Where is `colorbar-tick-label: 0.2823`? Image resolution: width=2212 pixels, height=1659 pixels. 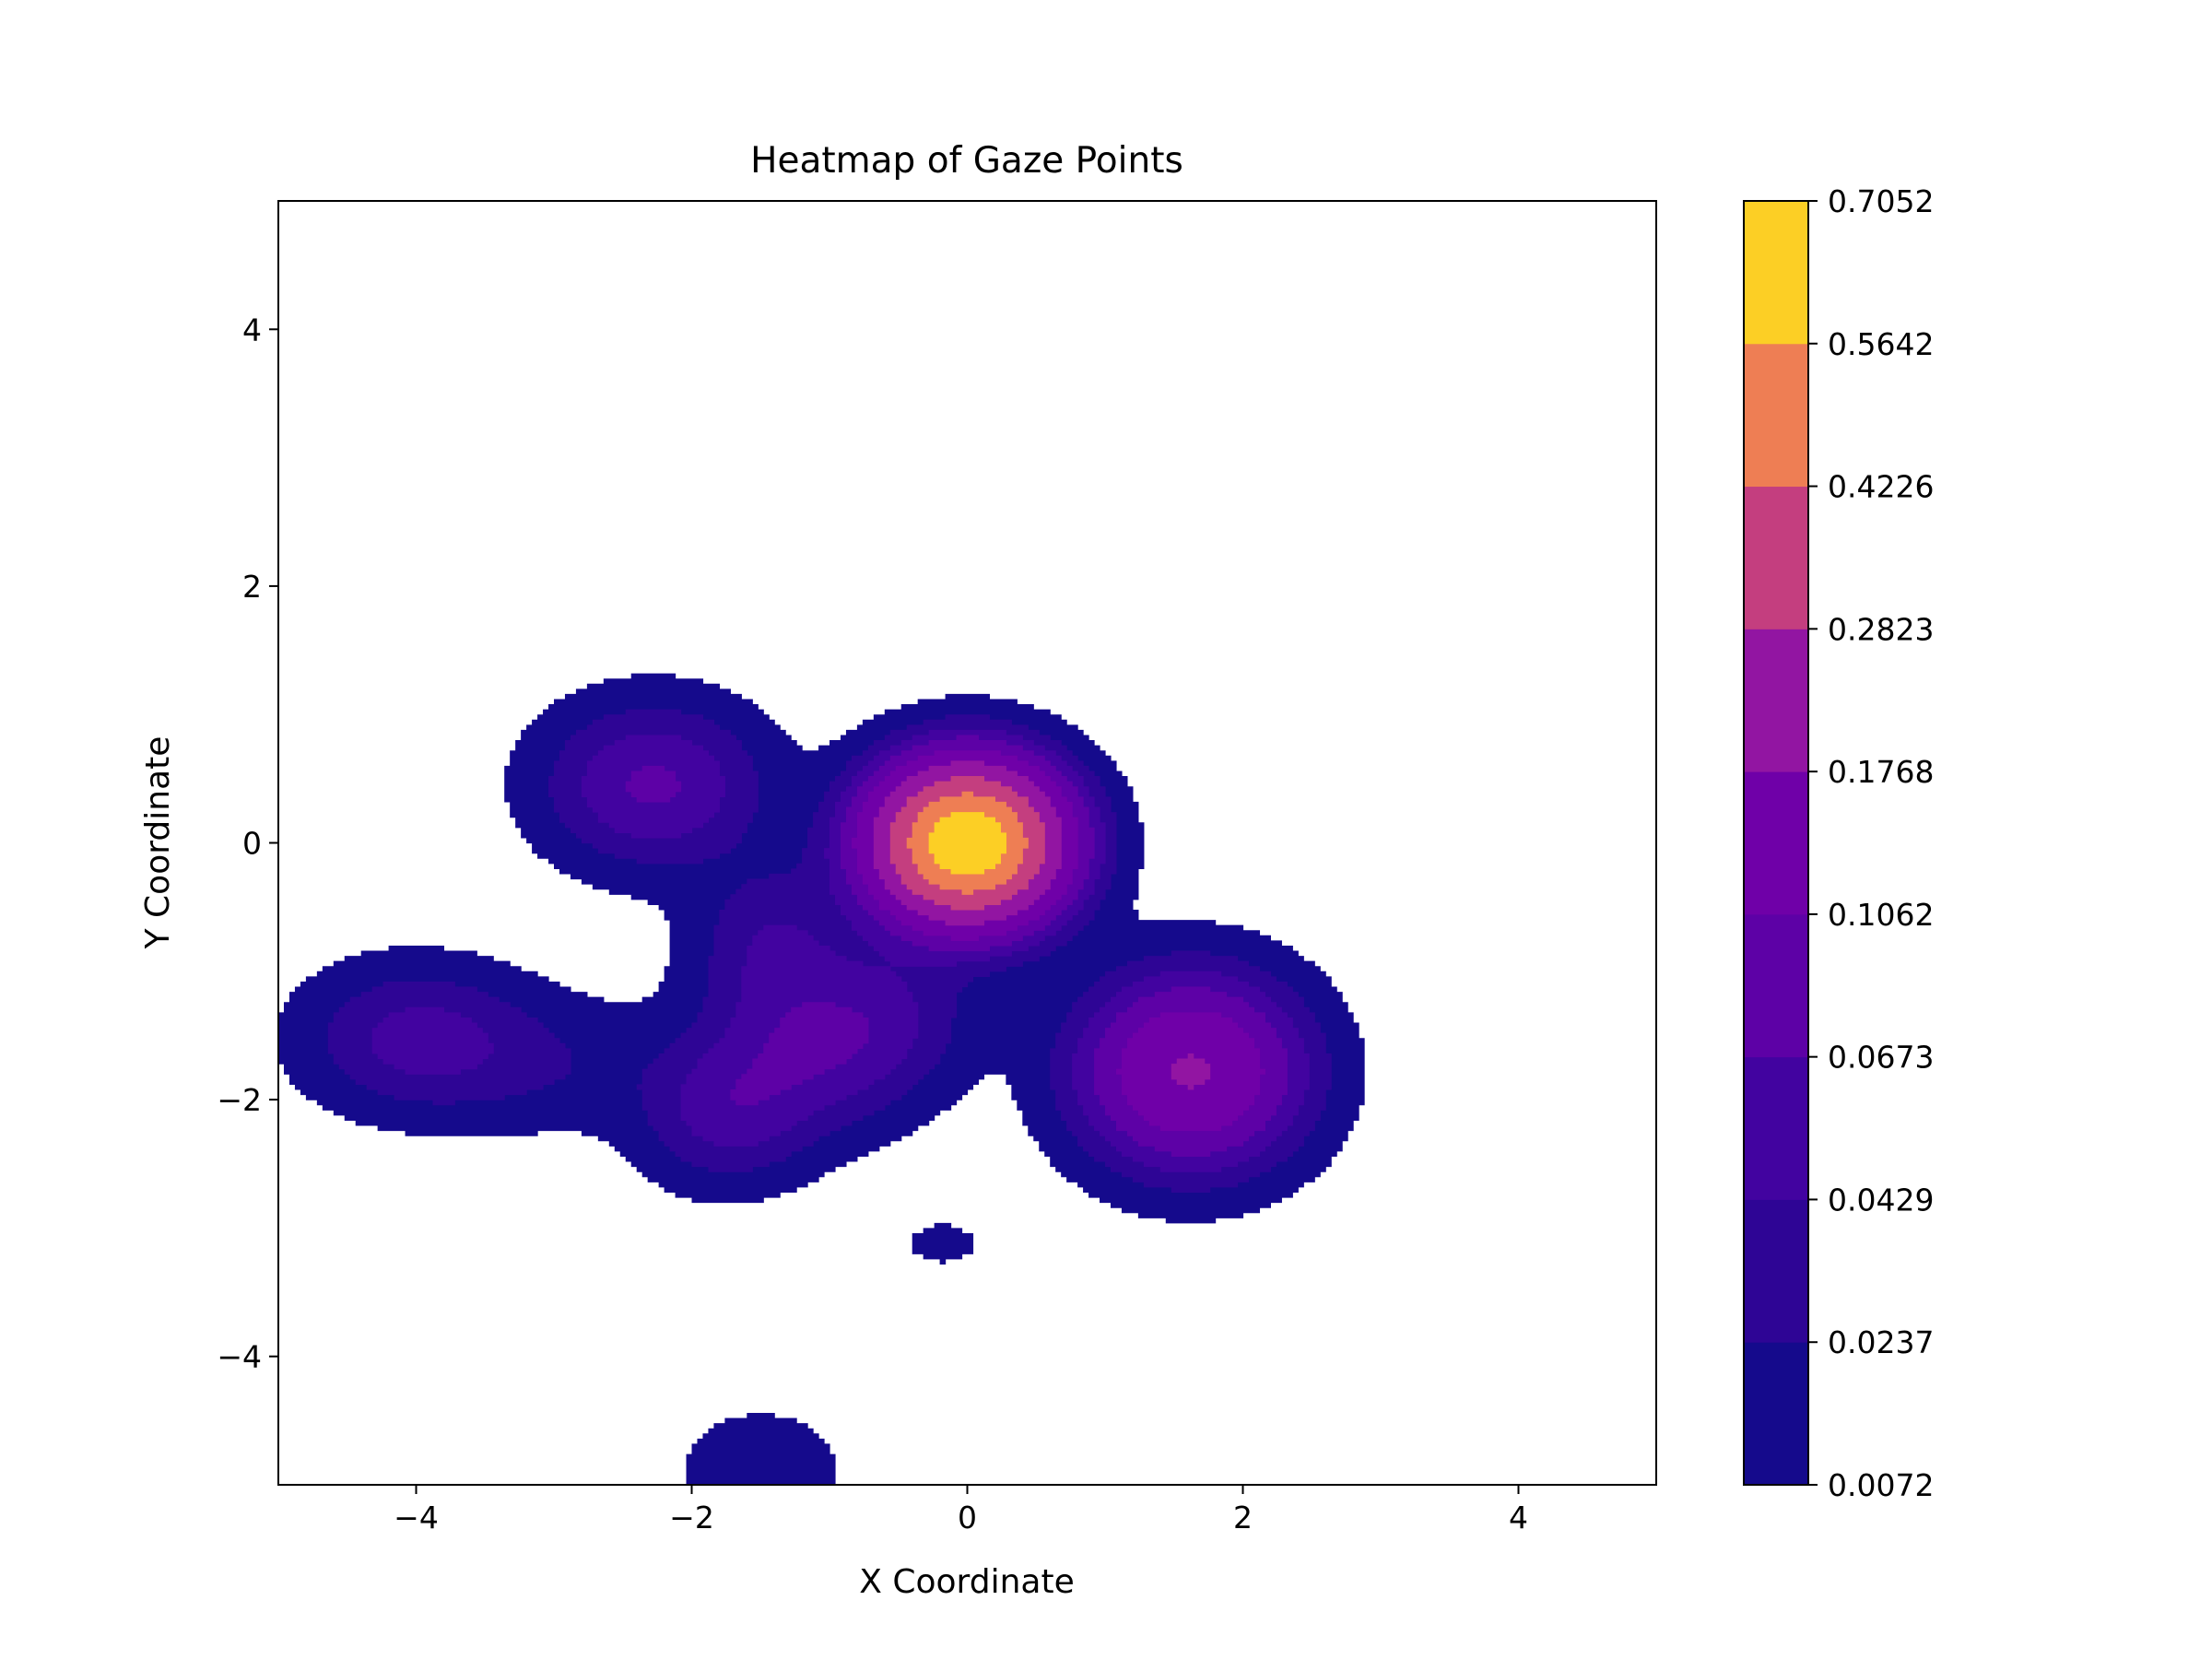 colorbar-tick-label: 0.2823 is located at coordinates (1881, 629).